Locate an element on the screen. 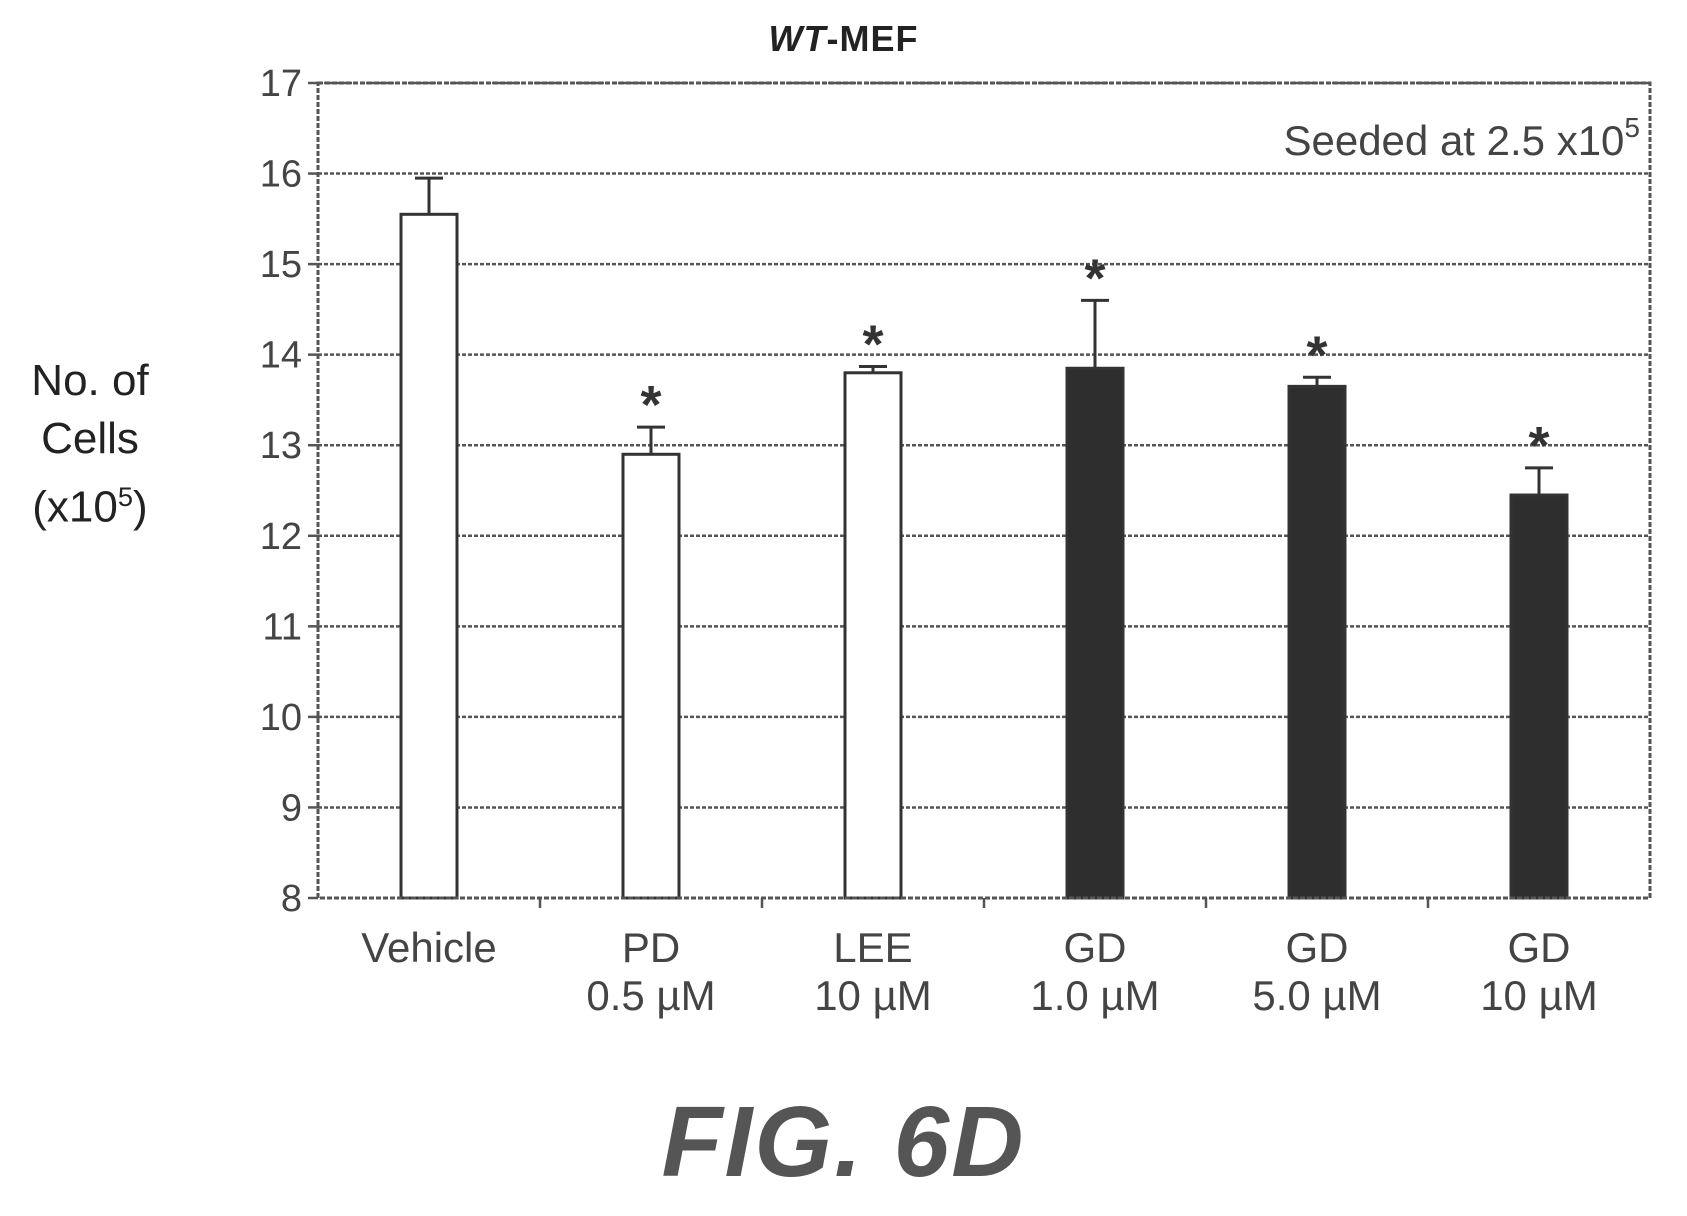 The image size is (1687, 1216). y-unit-end: ) is located at coordinates (140, 507).